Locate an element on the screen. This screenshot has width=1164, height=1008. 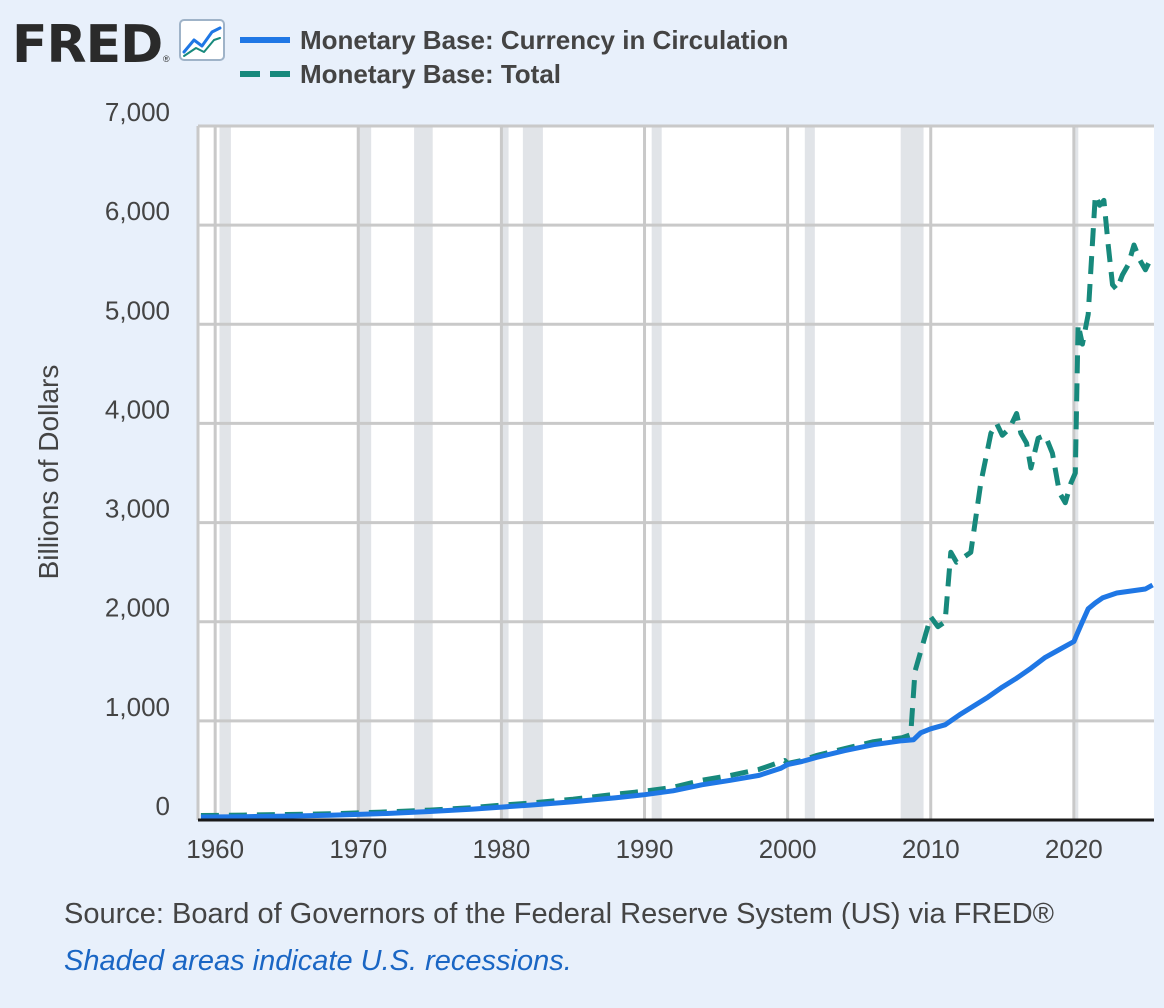
y-tick-label-6000: 6,000 is located at coordinates (137, 211).